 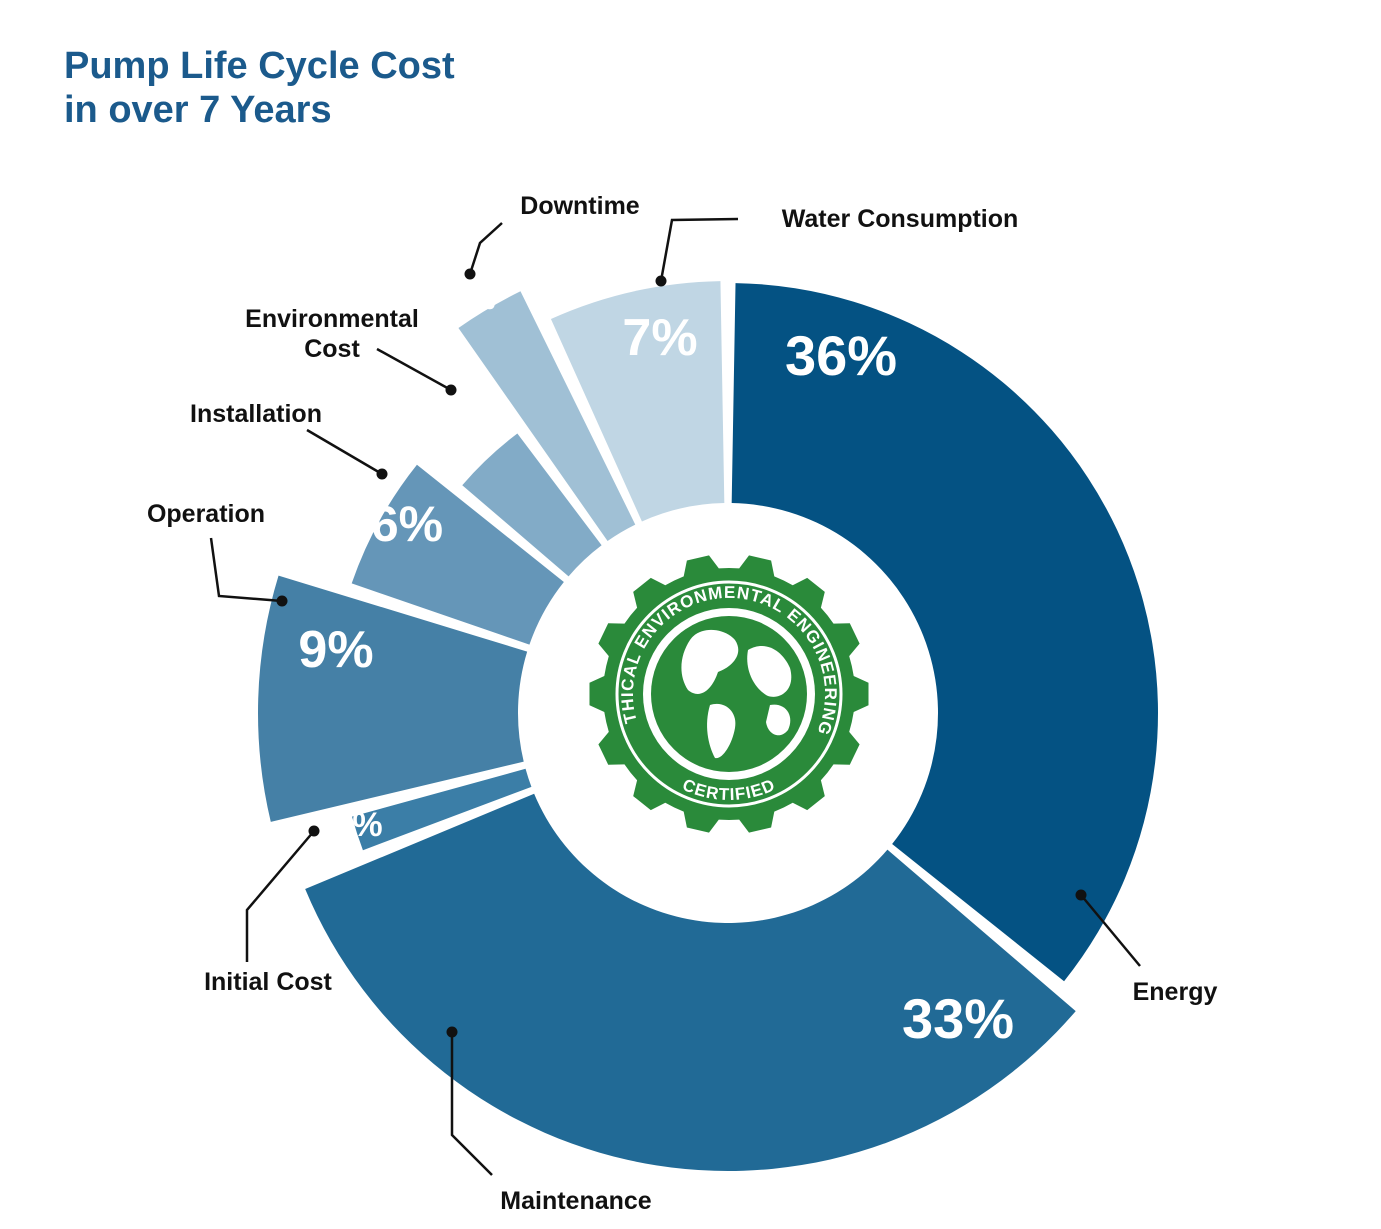 What do you see at coordinates (637, 401) in the screenshot?
I see `slice-water-consumption` at bounding box center [637, 401].